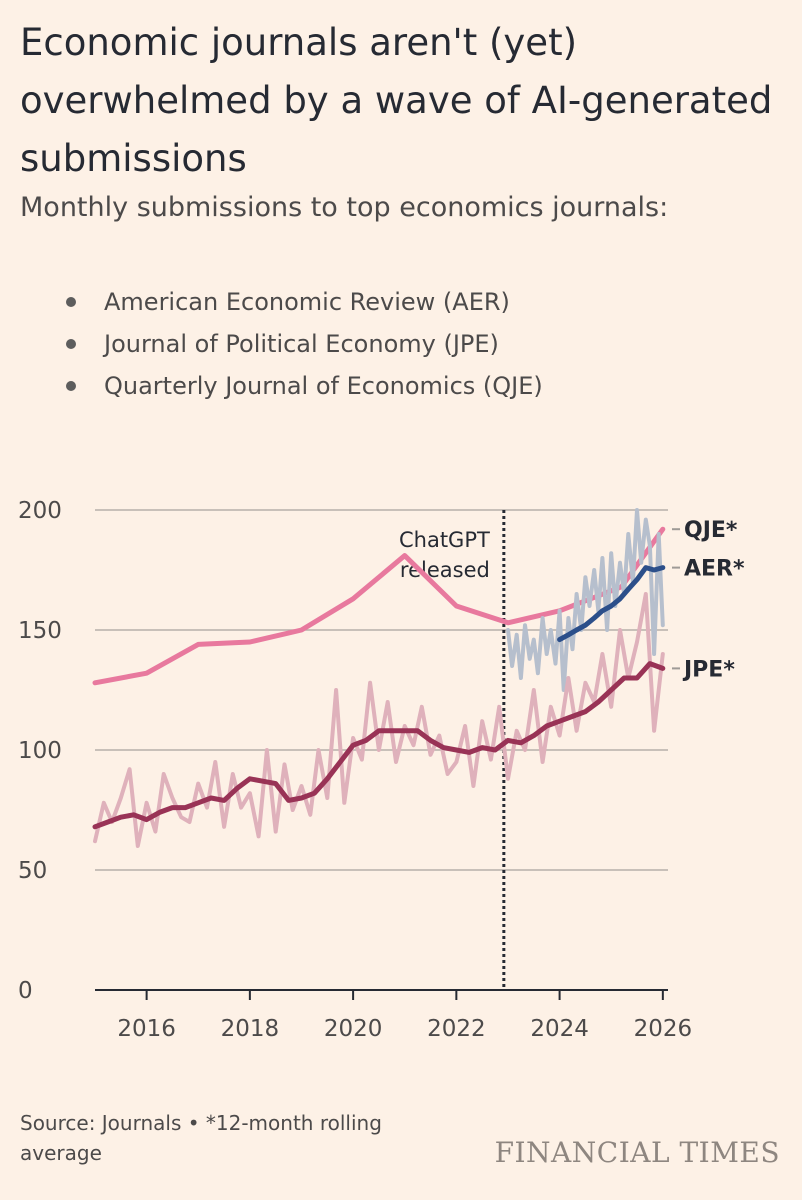  What do you see at coordinates (559, 1029) in the screenshot?
I see `x-tick-label-2024: 2024` at bounding box center [559, 1029].